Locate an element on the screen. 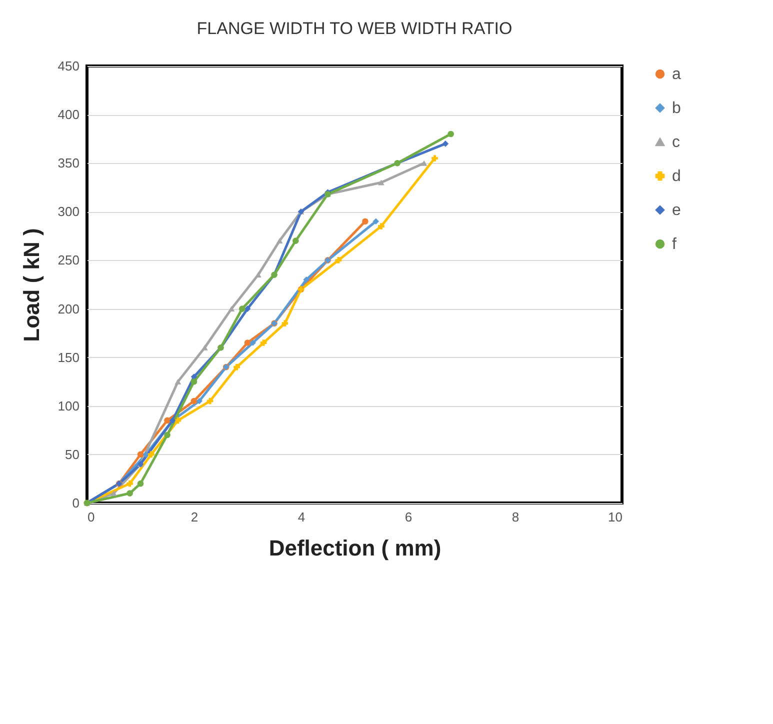 The image size is (773, 724). y-tick-label: 50 is located at coordinates (72, 454).